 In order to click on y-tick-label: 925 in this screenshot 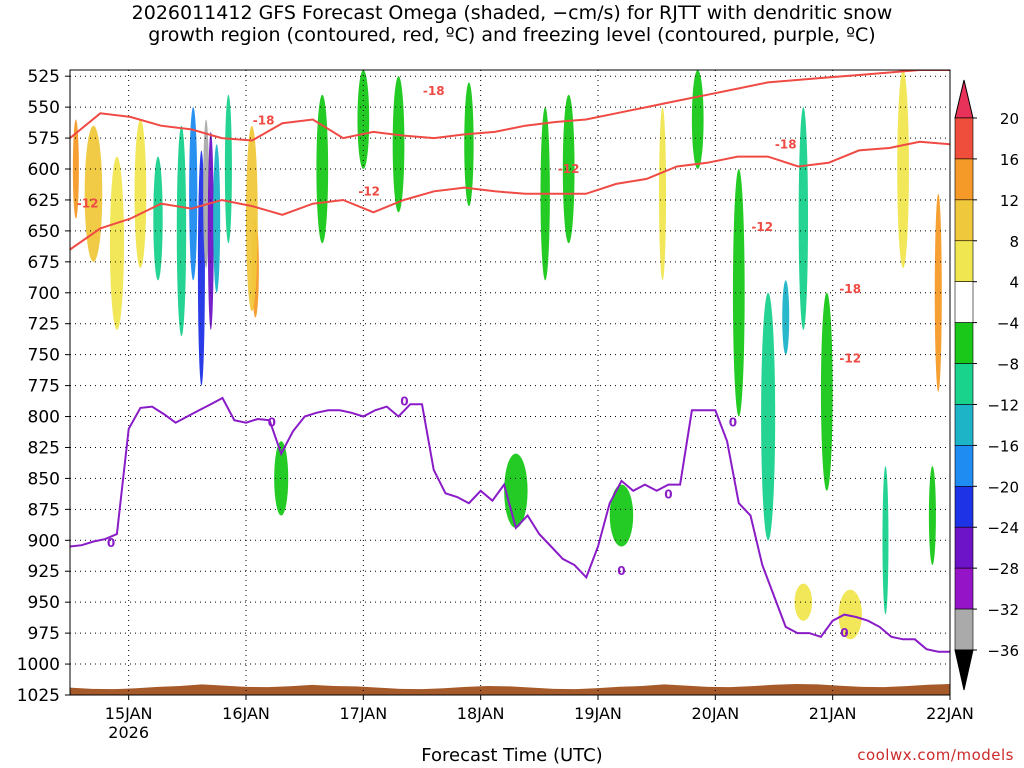, I will do `click(44, 572)`.